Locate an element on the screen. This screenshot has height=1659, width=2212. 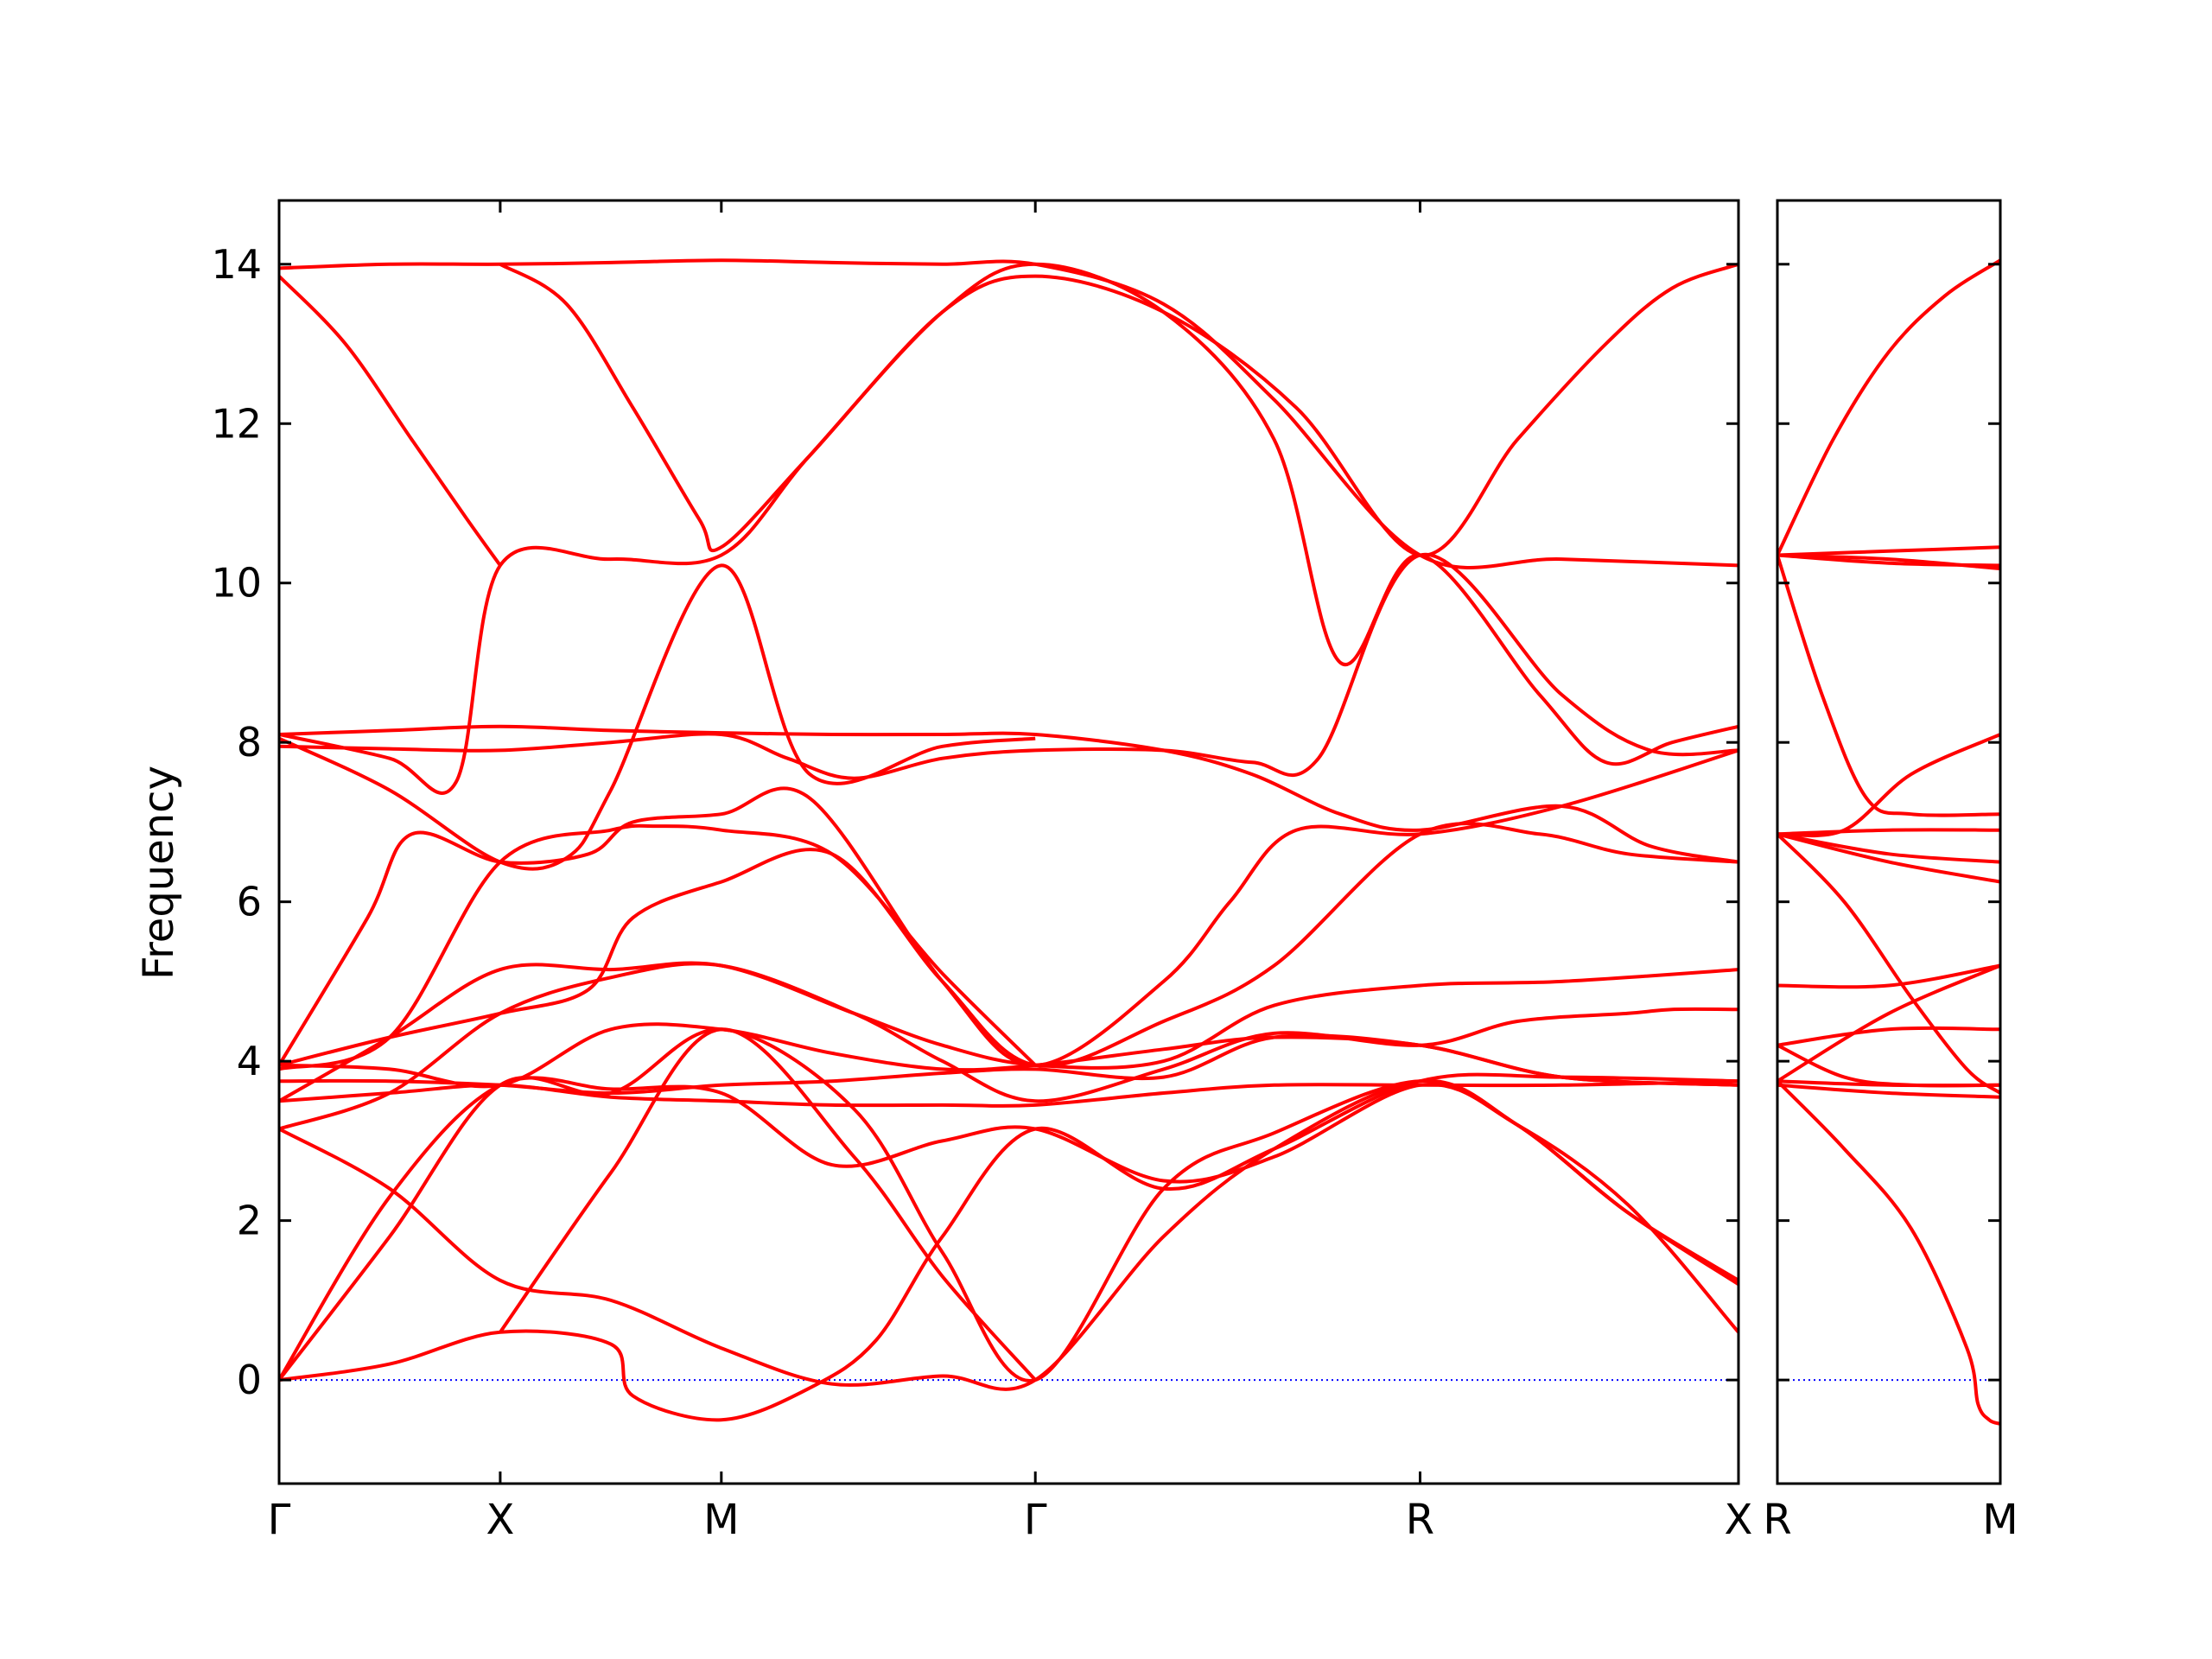
y-tick-label: 14 is located at coordinates (236, 264).